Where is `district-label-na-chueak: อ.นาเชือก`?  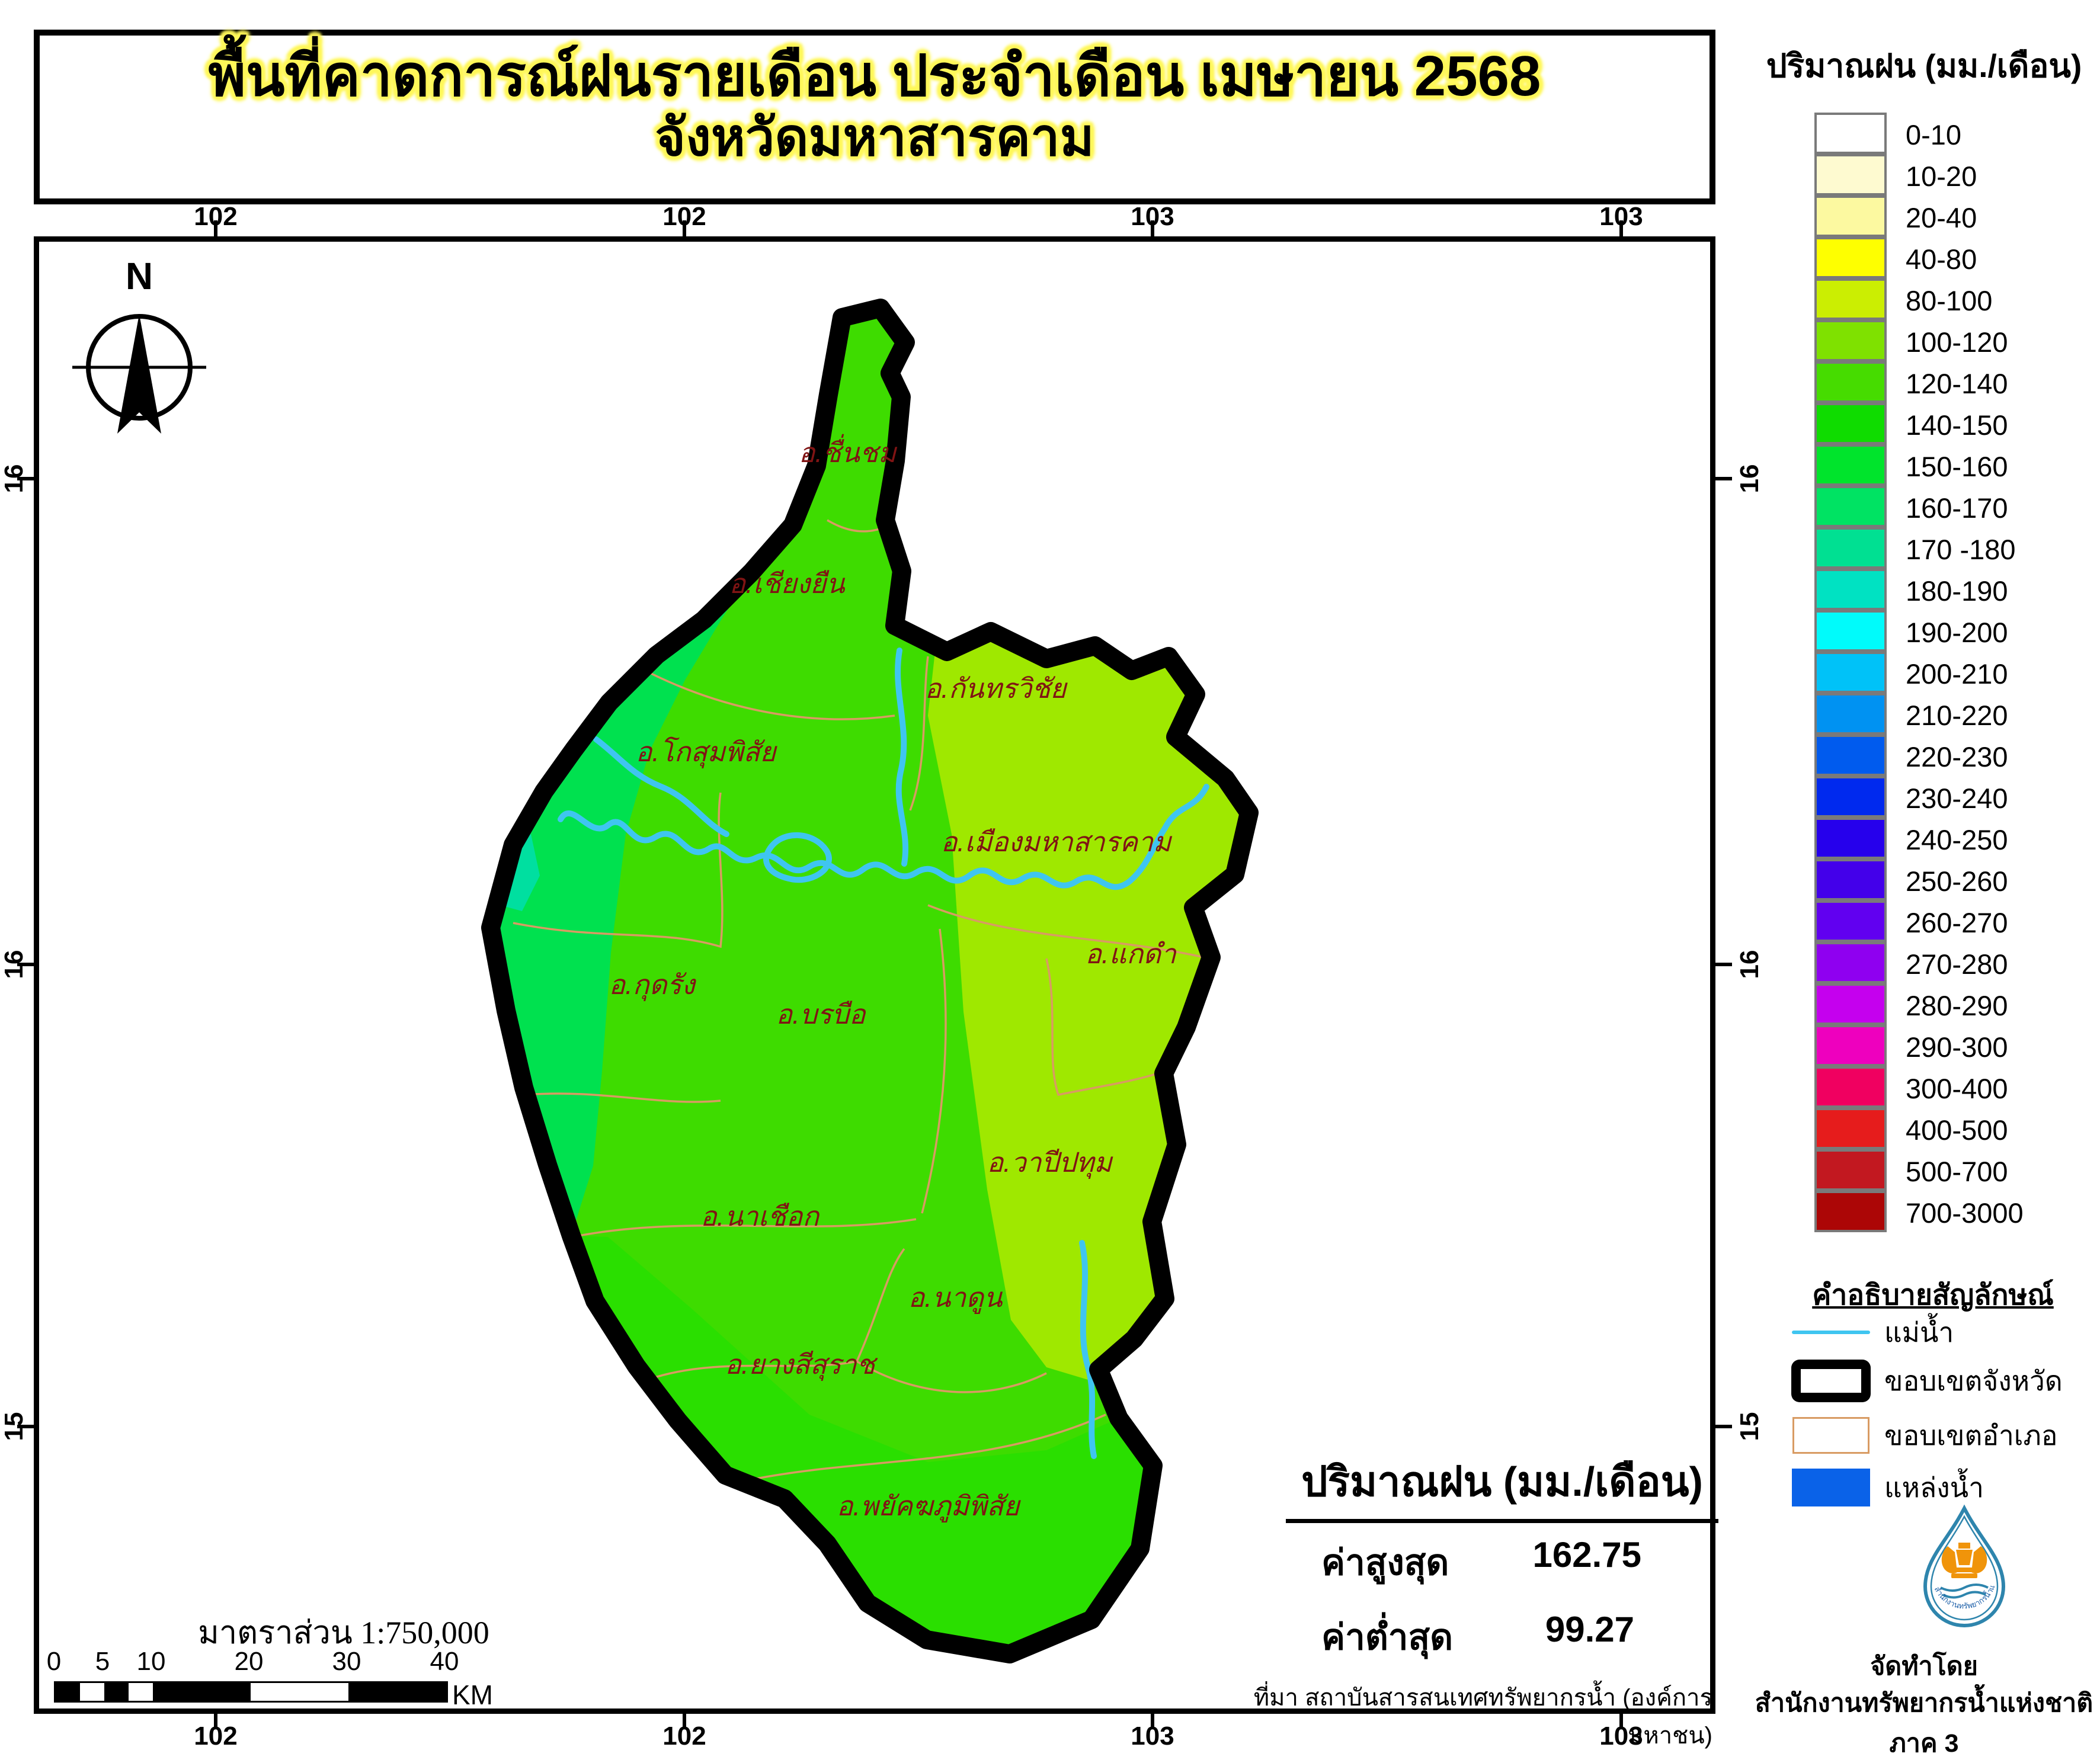
district-label-na-chueak: อ.นาเชือก is located at coordinates (760, 1216).